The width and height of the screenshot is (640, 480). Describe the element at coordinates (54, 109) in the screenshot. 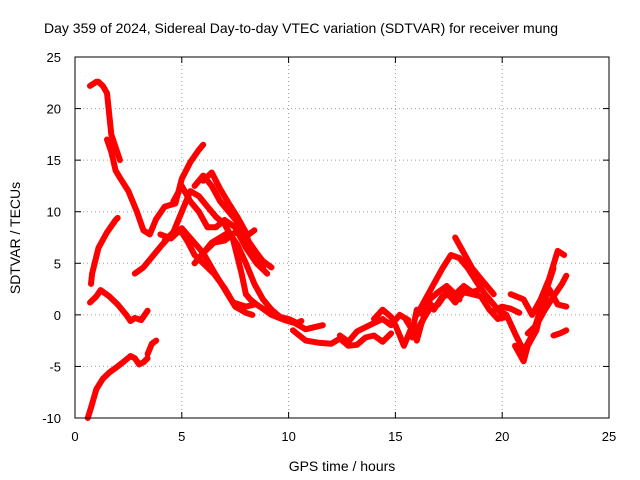

I see `y-tick-label: 20` at that location.